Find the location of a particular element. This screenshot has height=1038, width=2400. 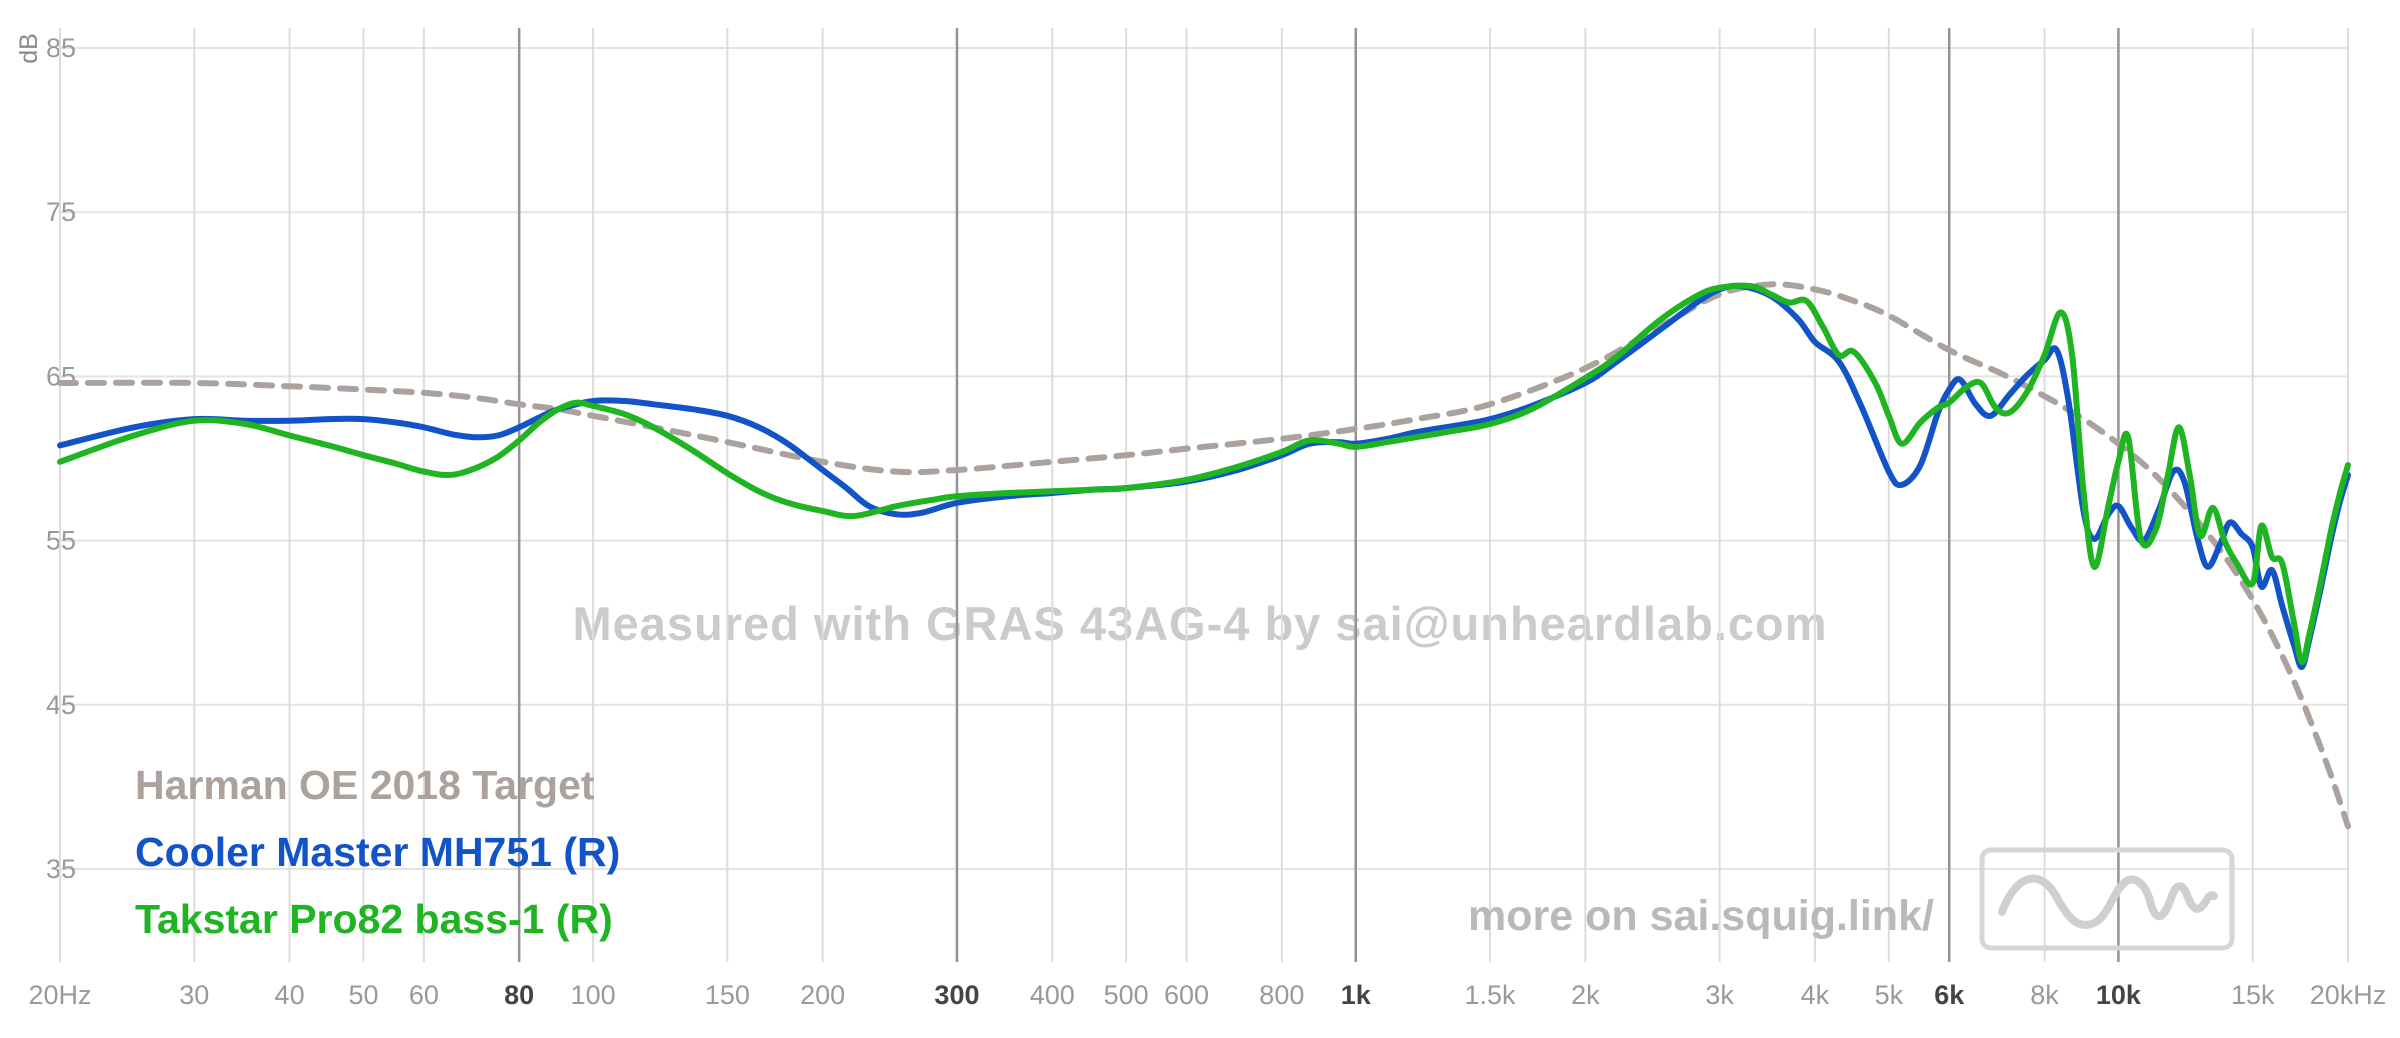

svg-text: 2k is located at coordinates (1585, 995).